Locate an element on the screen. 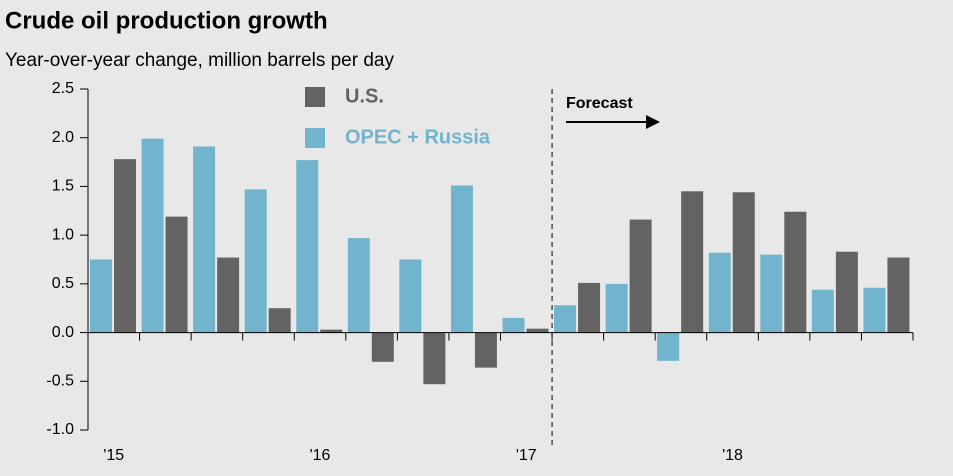  x-tick-label: '17 is located at coordinates (526, 455).